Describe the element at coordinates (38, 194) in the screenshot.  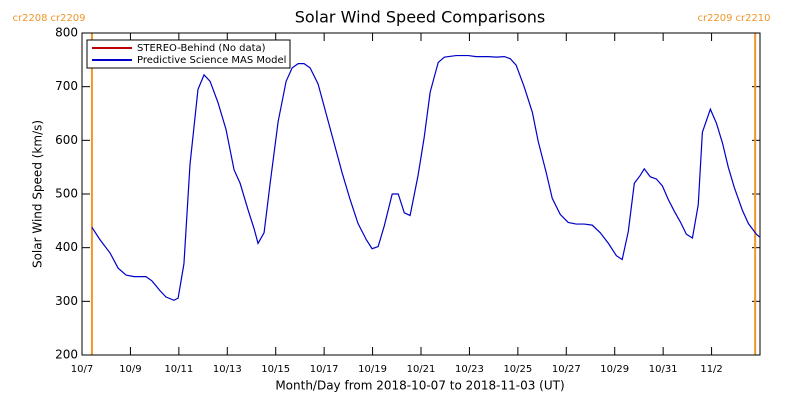
I see `y-axis-label: Solar Wind Speed (km/s)` at that location.